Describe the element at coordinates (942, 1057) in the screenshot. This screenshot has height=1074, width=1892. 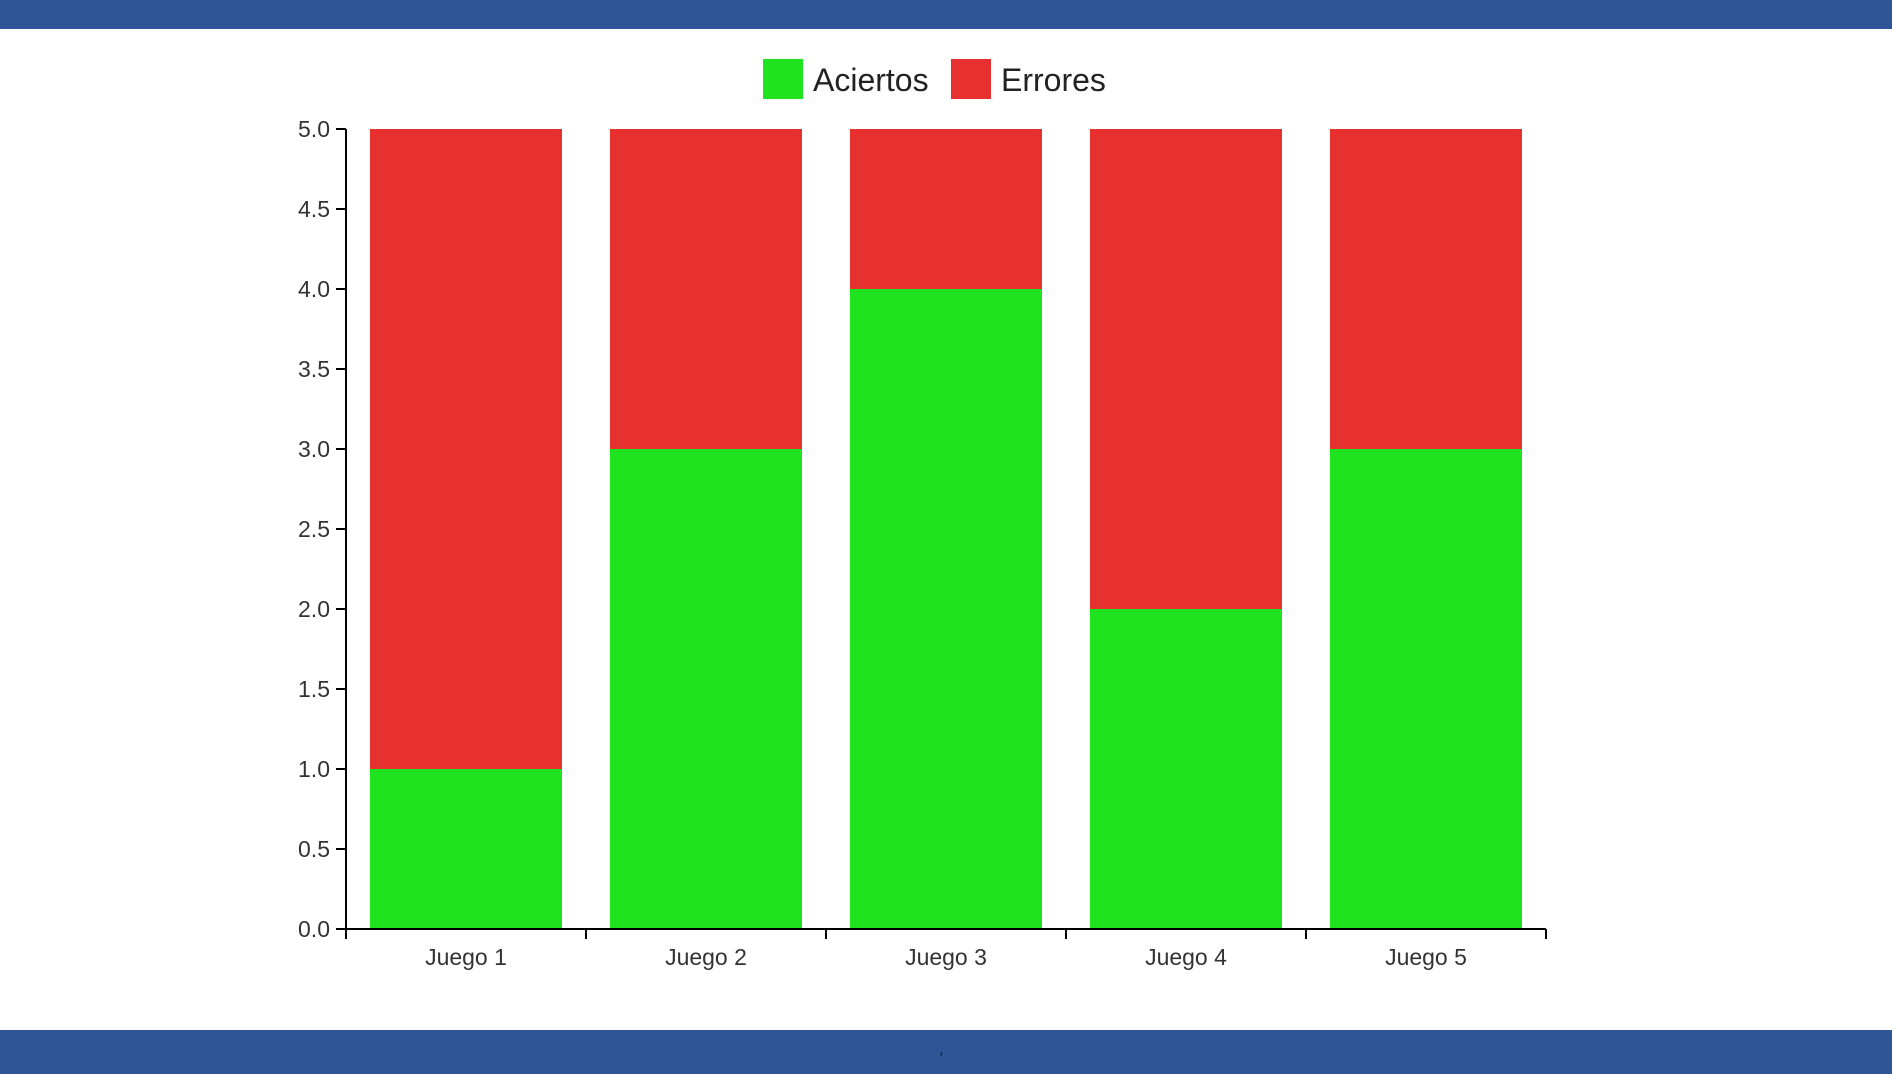
I see `footer-mark: ′` at that location.